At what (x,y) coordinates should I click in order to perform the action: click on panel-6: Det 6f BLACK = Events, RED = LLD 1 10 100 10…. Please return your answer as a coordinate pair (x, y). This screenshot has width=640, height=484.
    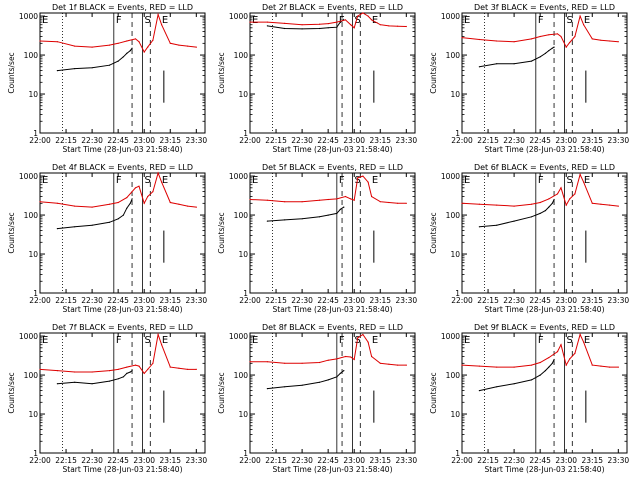
    Looking at the image, I should click on (529, 238).